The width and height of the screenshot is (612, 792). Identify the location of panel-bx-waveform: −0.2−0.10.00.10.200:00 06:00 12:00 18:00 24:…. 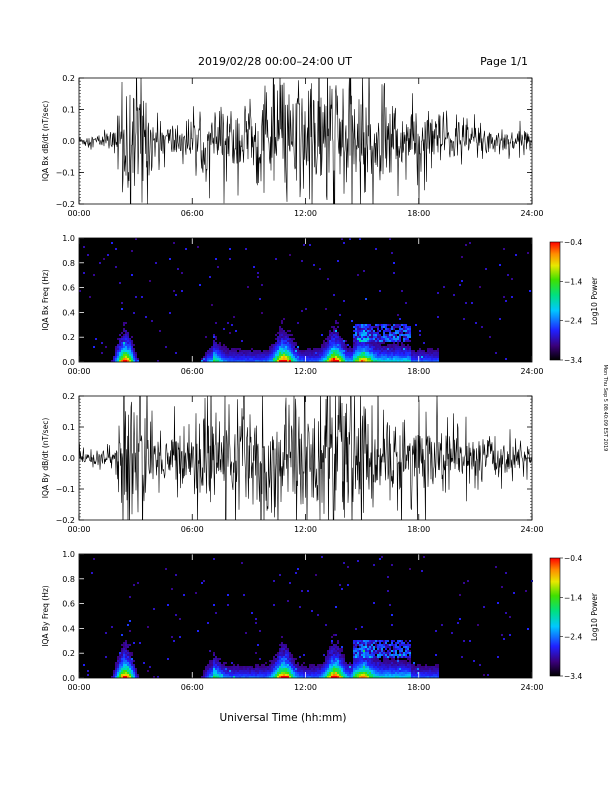
(292, 146).